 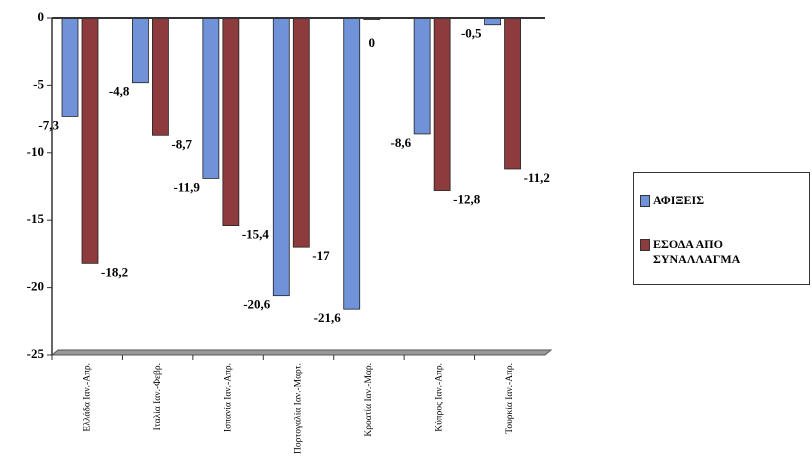 I want to click on value-label: -8,7, so click(x=181, y=143).